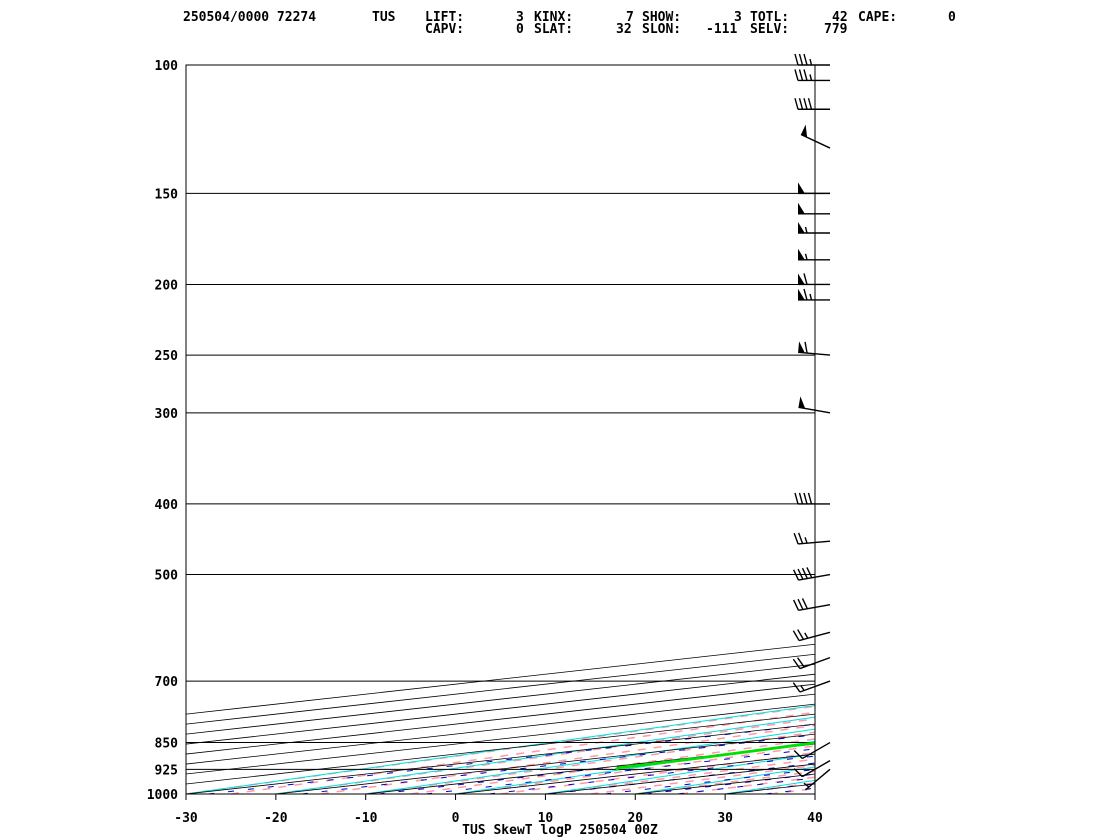 This screenshot has height=840, width=1120. I want to click on temp-tick-label: -10, so click(366, 818).